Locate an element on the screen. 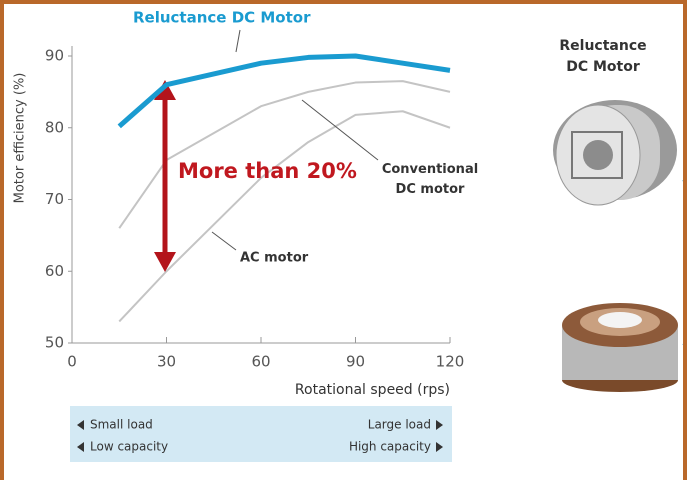 This screenshot has height=484, width=687. series-label: AC motor is located at coordinates (274, 258).